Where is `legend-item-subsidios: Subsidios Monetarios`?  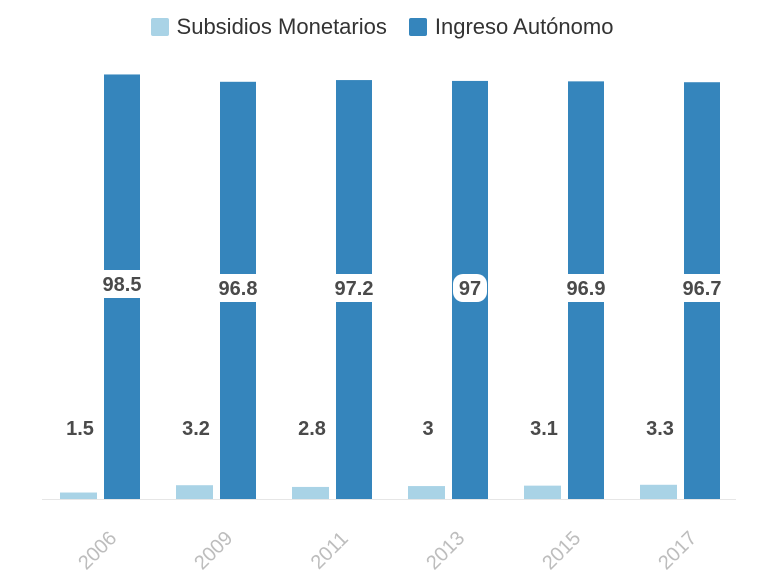
legend-item-subsidios: Subsidios Monetarios is located at coordinates (268, 27).